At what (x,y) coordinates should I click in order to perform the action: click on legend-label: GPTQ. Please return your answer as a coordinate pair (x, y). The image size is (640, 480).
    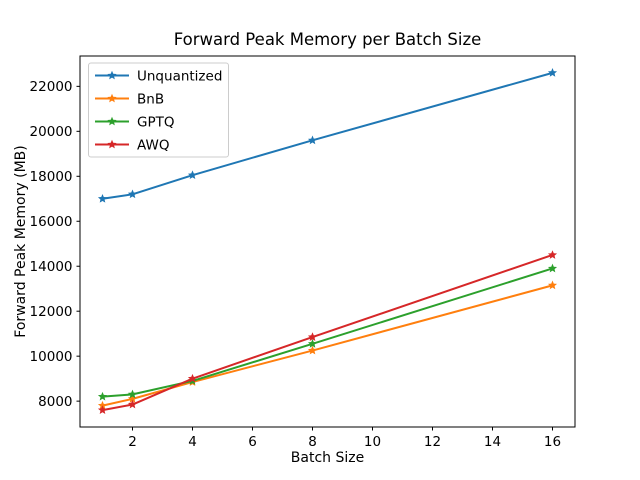
    Looking at the image, I should click on (155, 122).